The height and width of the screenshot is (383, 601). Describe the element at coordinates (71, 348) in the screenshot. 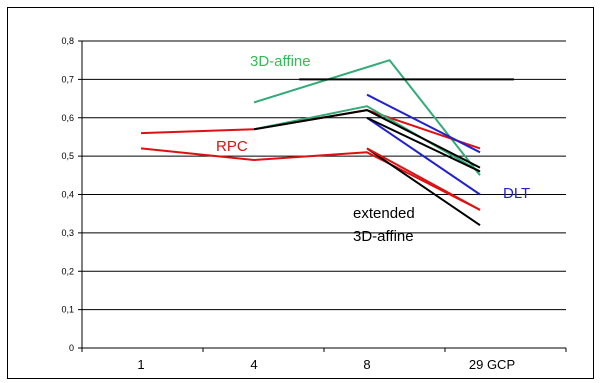

I see `y-tick-label: 0` at that location.